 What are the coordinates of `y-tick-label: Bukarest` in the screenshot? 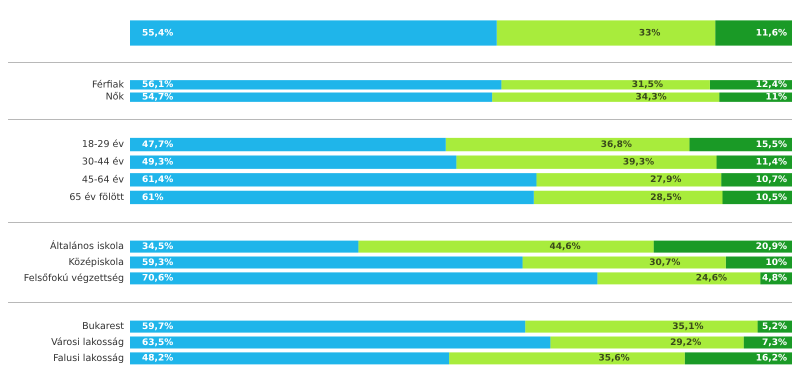 It's located at (103, 326).